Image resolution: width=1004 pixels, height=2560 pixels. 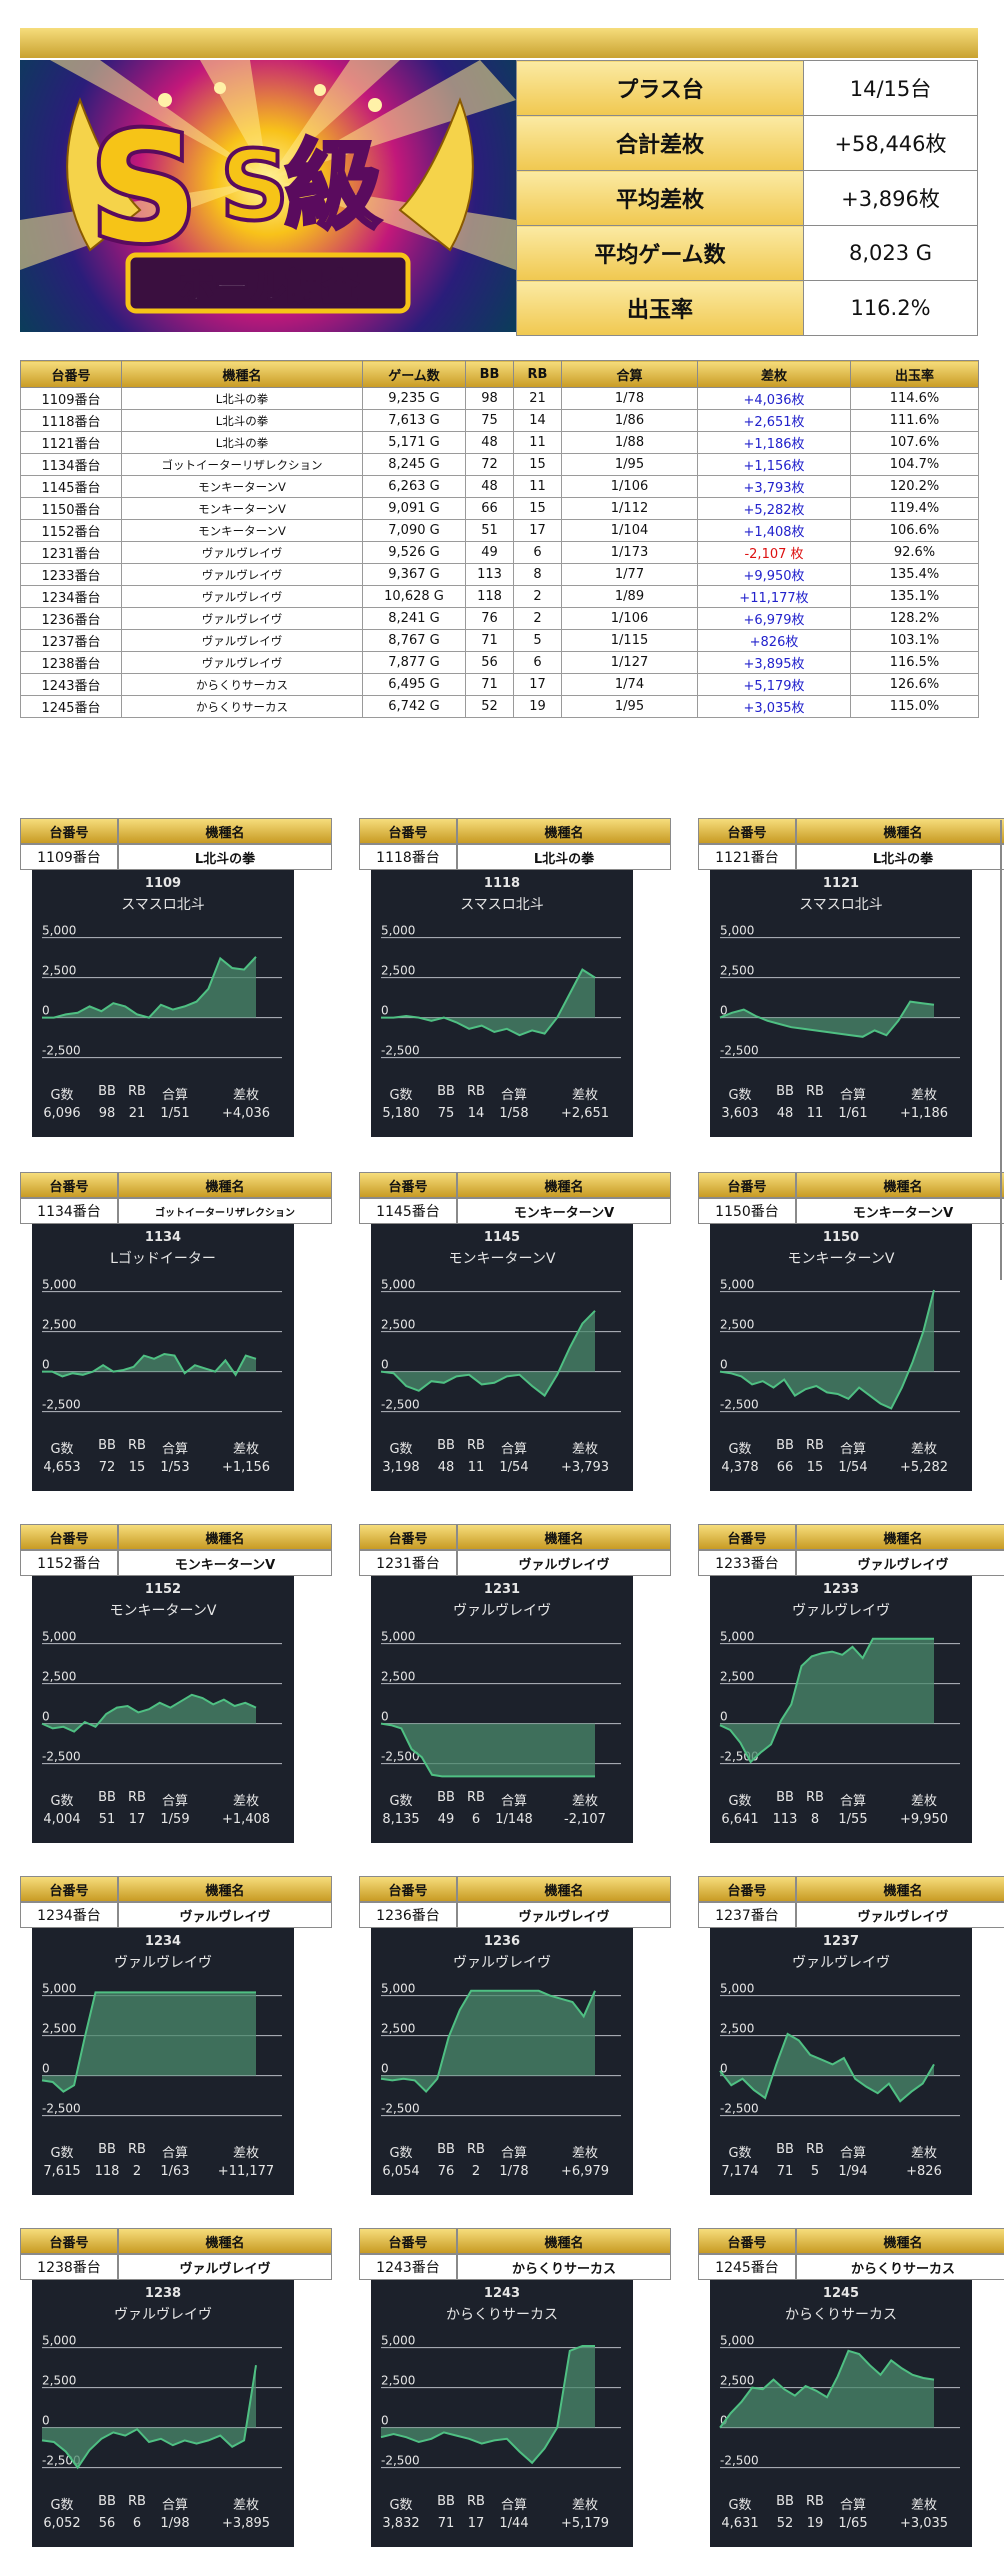 I want to click on card-header-unit: 台番号, so click(x=408, y=1889).